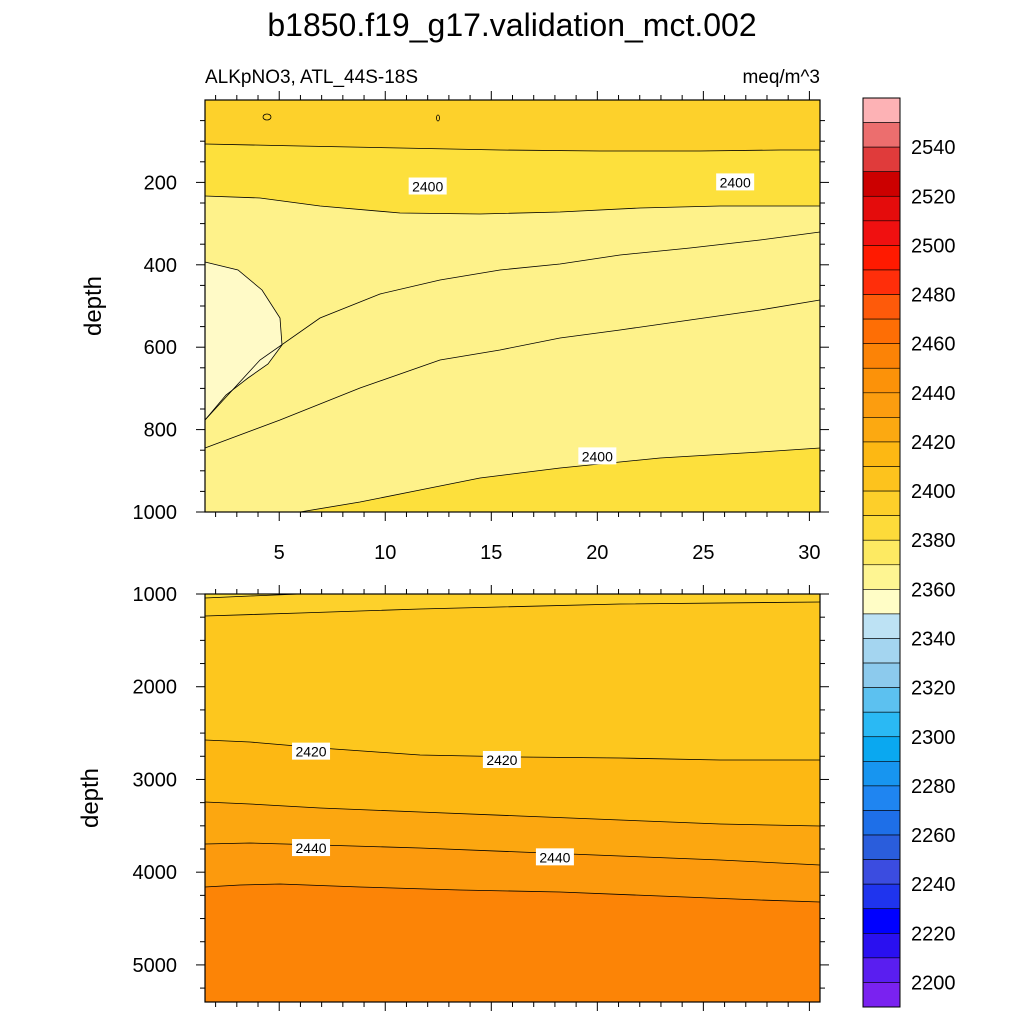  Describe the element at coordinates (703, 553) in the screenshot. I see `x-tick-label: 25` at that location.